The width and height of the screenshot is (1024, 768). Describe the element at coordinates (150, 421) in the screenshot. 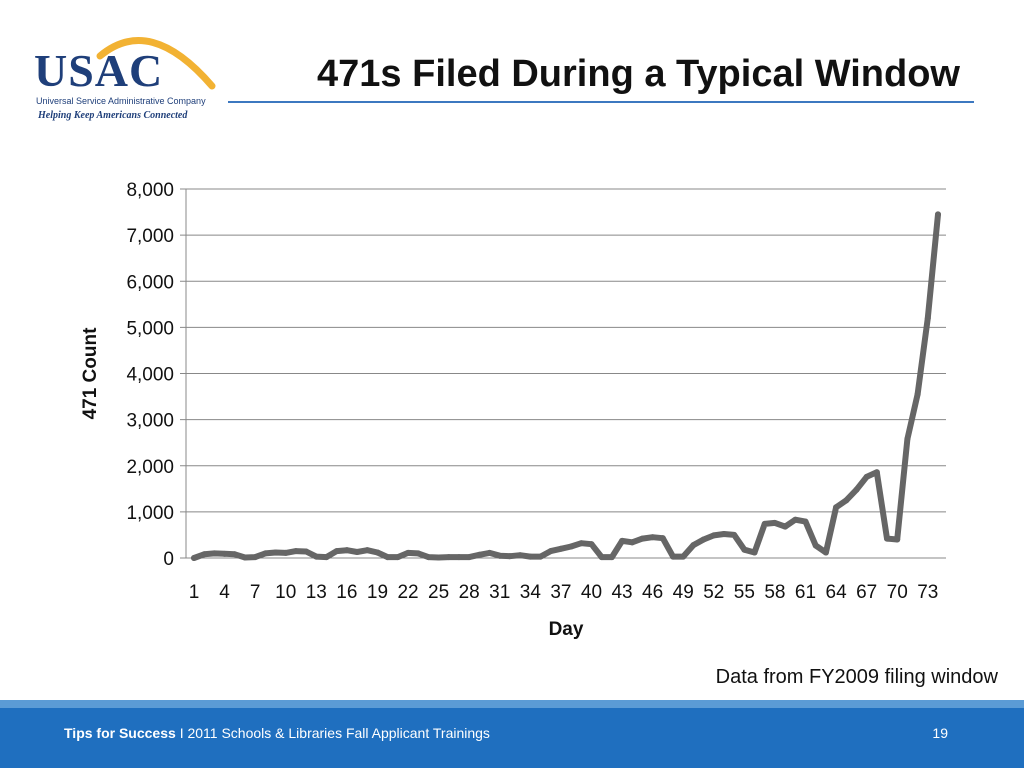

I see `y-tick-label: 3,000` at that location.